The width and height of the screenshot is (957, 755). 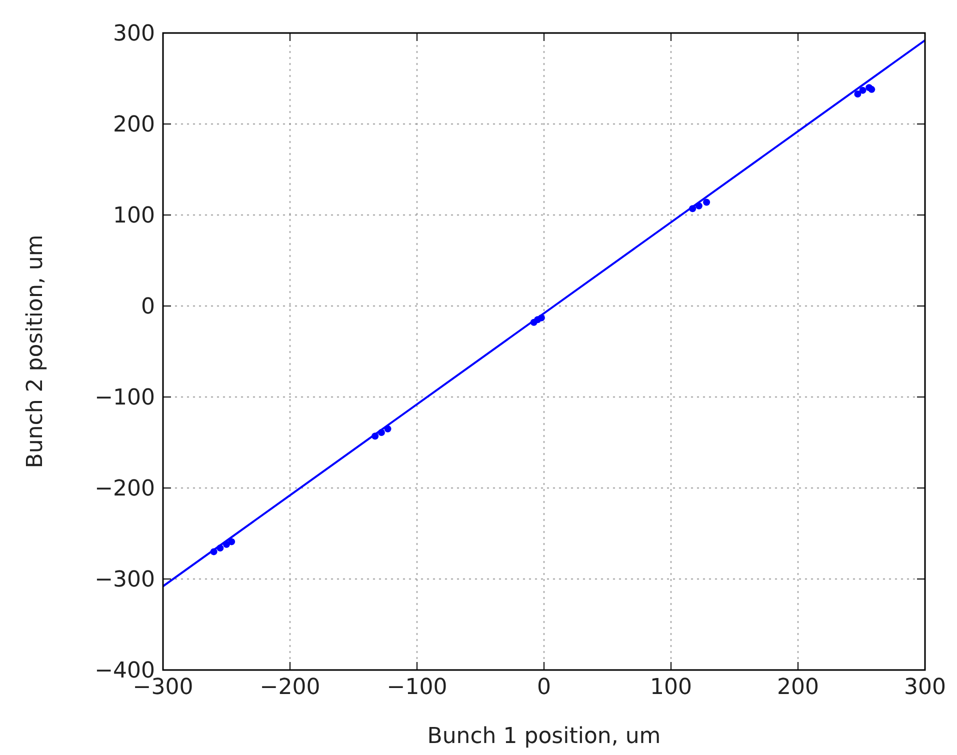 What do you see at coordinates (134, 34) in the screenshot?
I see `y-tick-label: 300` at bounding box center [134, 34].